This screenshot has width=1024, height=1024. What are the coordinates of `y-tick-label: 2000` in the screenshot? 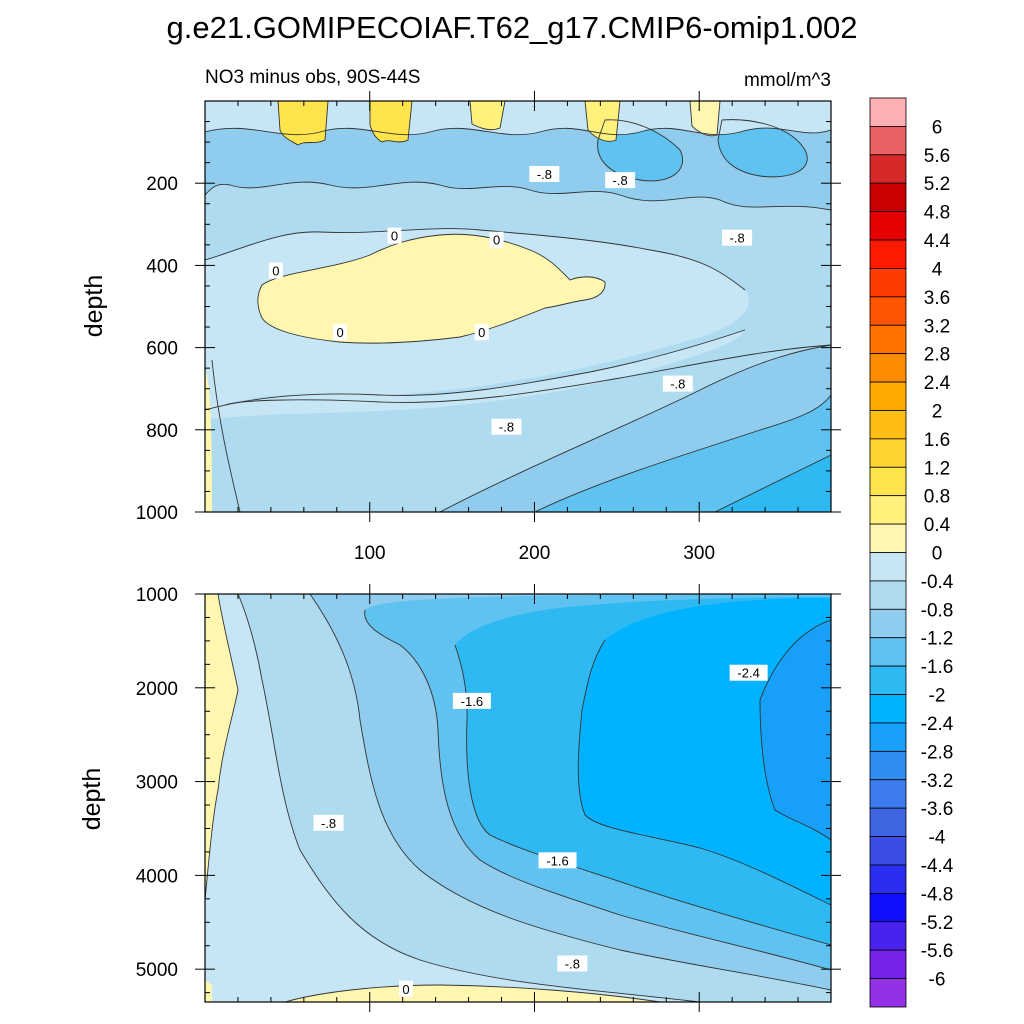 It's located at (157, 689).